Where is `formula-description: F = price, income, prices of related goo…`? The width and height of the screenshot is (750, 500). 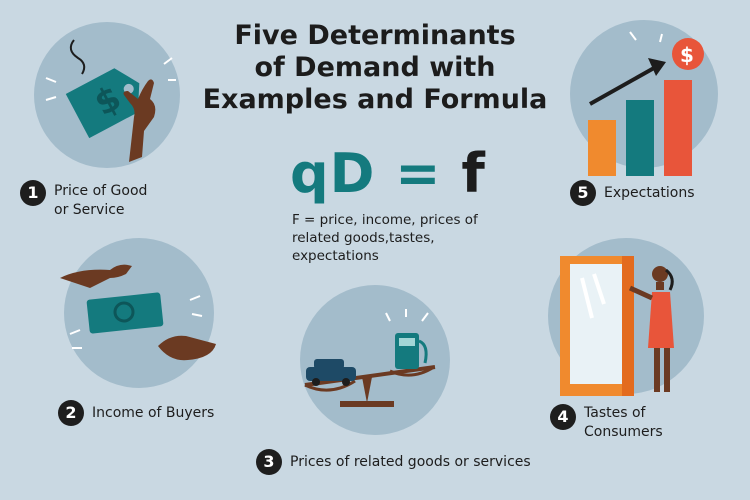
formula-description: F = price, income, prices of related goo… is located at coordinates (385, 238).